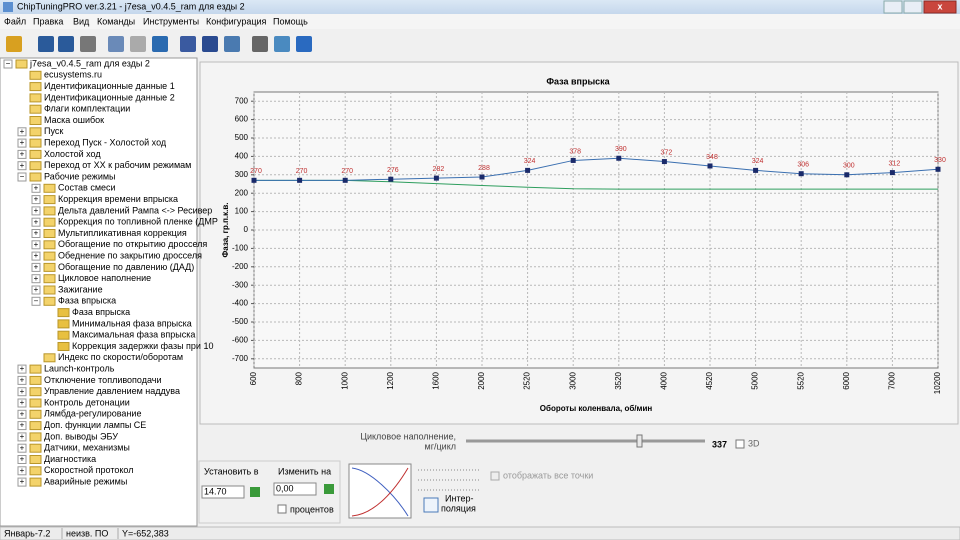 This screenshot has width=960, height=540. I want to click on tree-item: Мультипликативная коррекция, so click(122, 233).